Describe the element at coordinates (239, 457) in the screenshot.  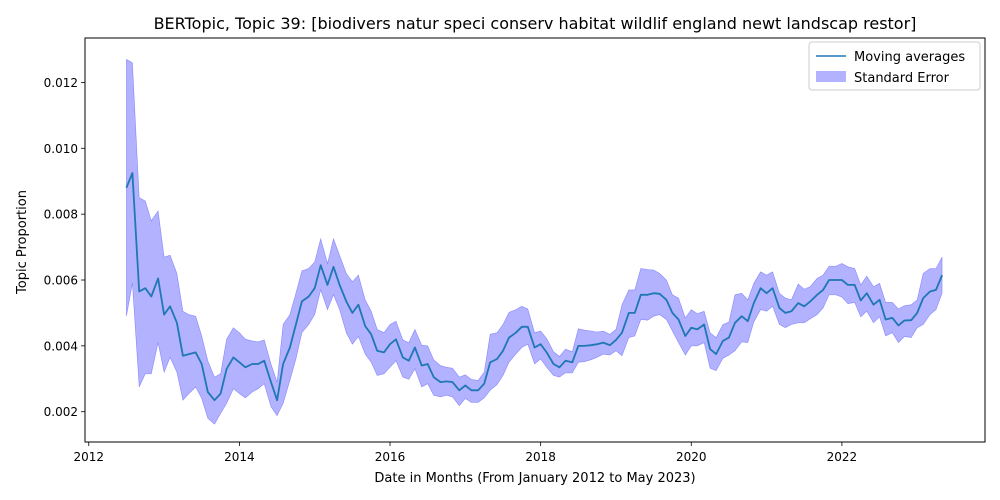
I see `x-tick-label: 2014` at that location.